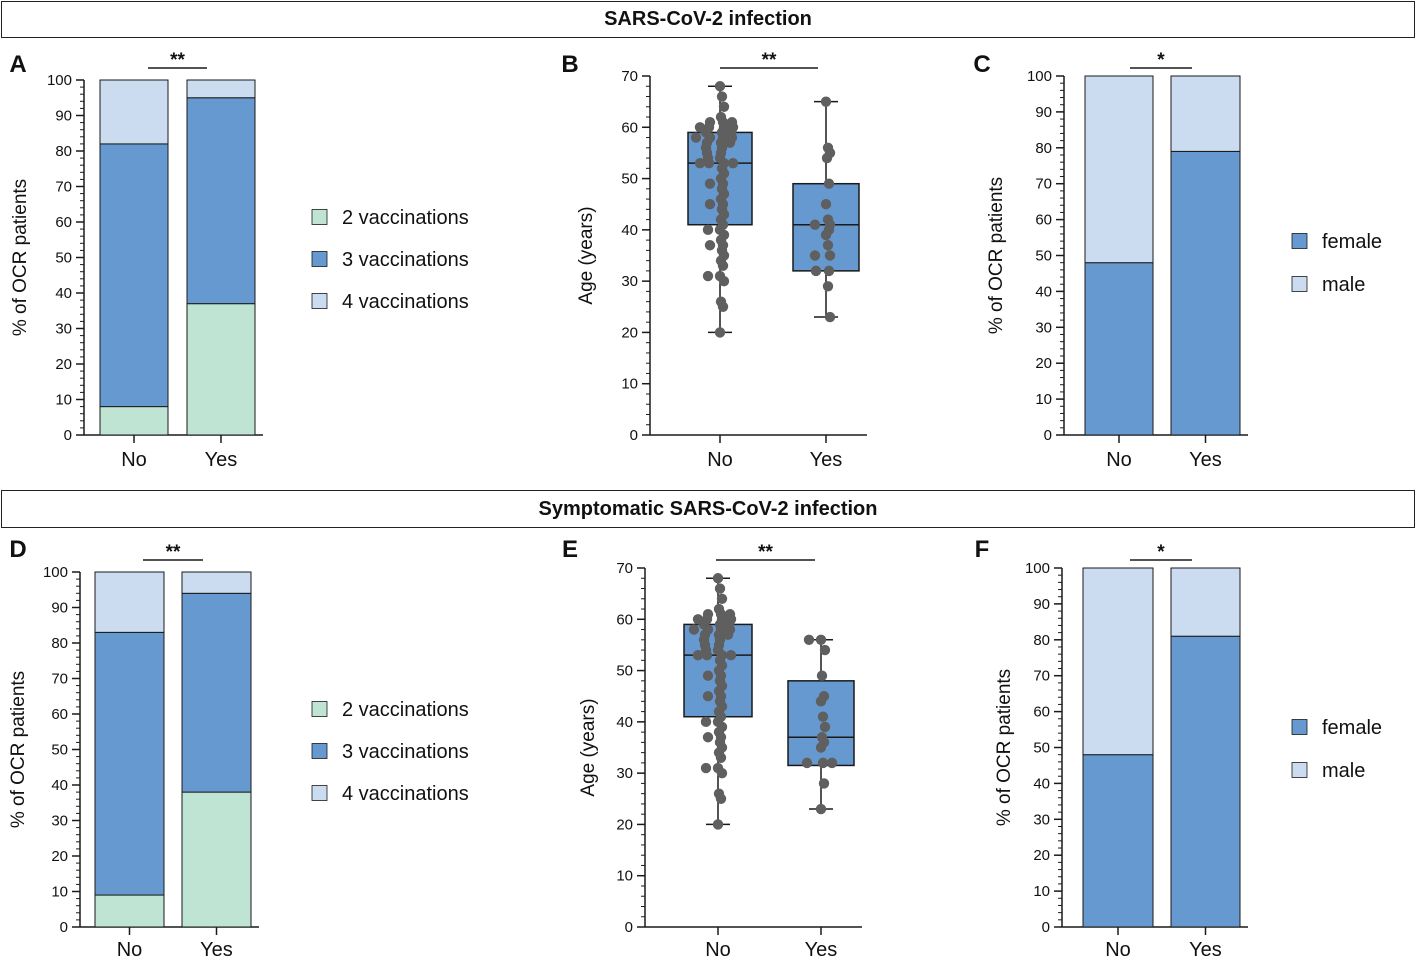 The image size is (1417, 957). I want to click on y-tick-label-c: 50, so click(1043, 256).